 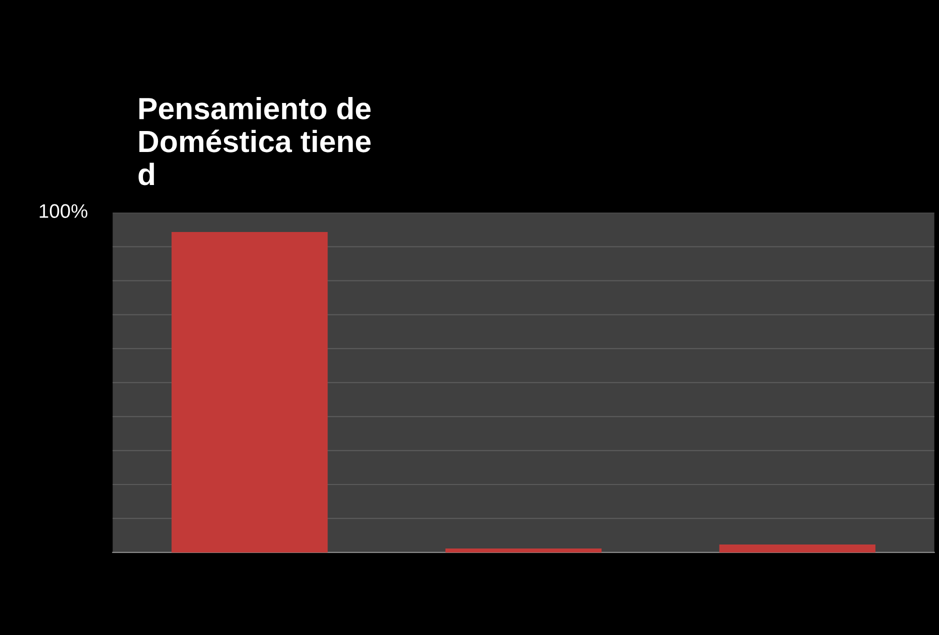 I want to click on chart-title: Pensamiento de Doméstica tiene d, so click(x=254, y=141).